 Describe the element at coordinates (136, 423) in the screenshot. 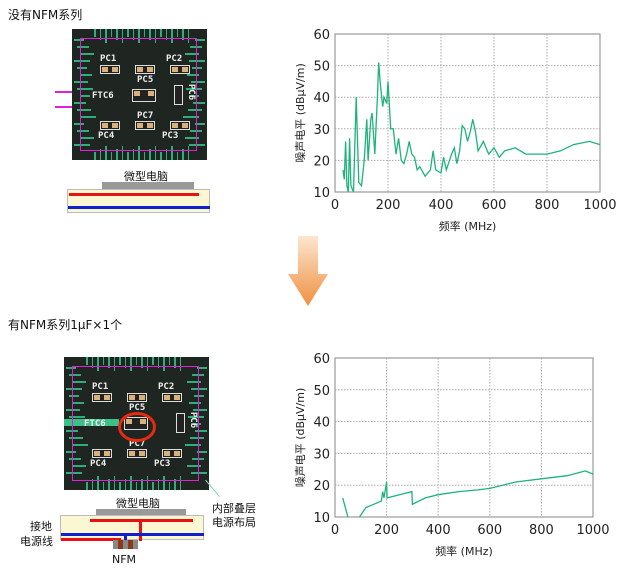

I see `pcb-photo-with-nfm: PC1 PC2 PC5 FTC6 PC6 PC7 PC4 PC3` at that location.